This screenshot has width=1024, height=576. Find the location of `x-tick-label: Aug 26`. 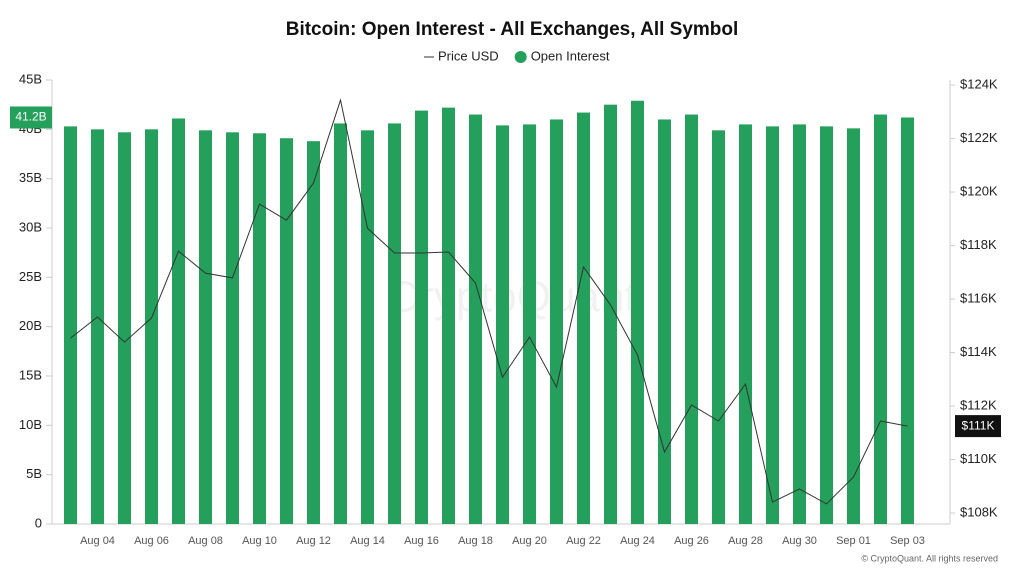

x-tick-label: Aug 26 is located at coordinates (691, 541).